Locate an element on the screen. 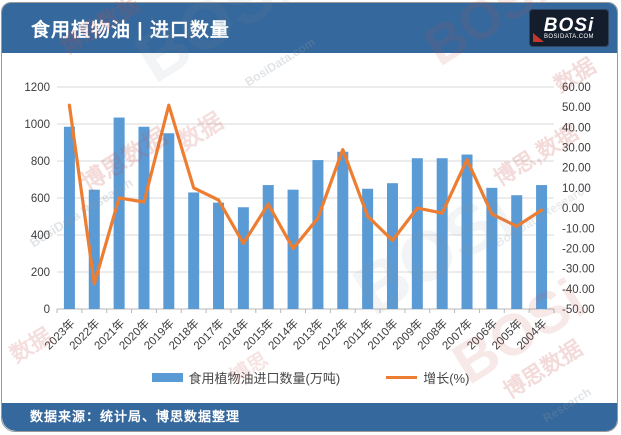 The width and height of the screenshot is (621, 435). svg-text: 20.00 is located at coordinates (576, 169).